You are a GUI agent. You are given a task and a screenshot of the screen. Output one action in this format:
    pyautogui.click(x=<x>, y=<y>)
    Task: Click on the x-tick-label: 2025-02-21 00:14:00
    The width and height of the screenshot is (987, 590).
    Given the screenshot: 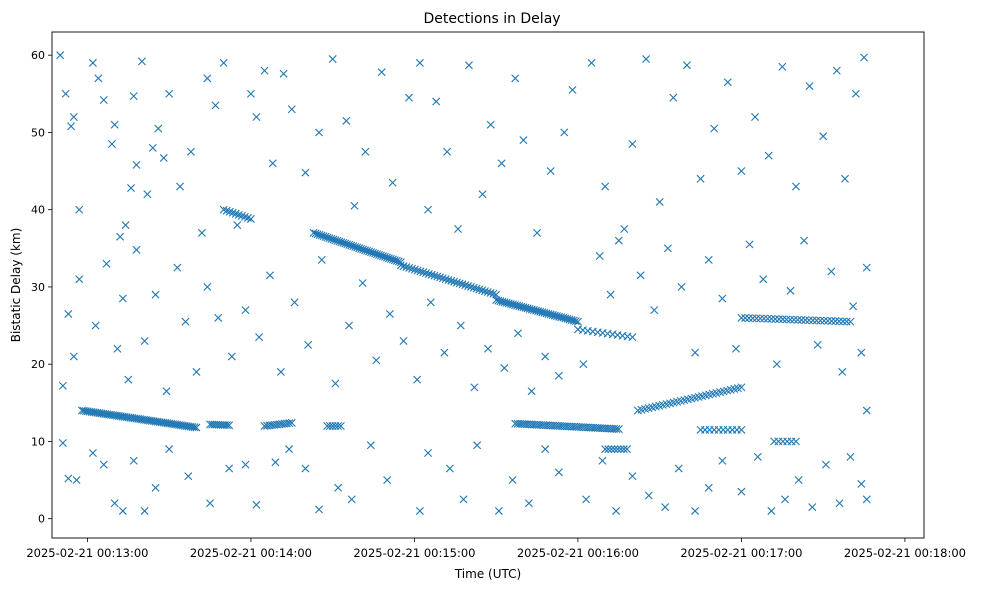 What is the action you would take?
    pyautogui.click(x=251, y=553)
    